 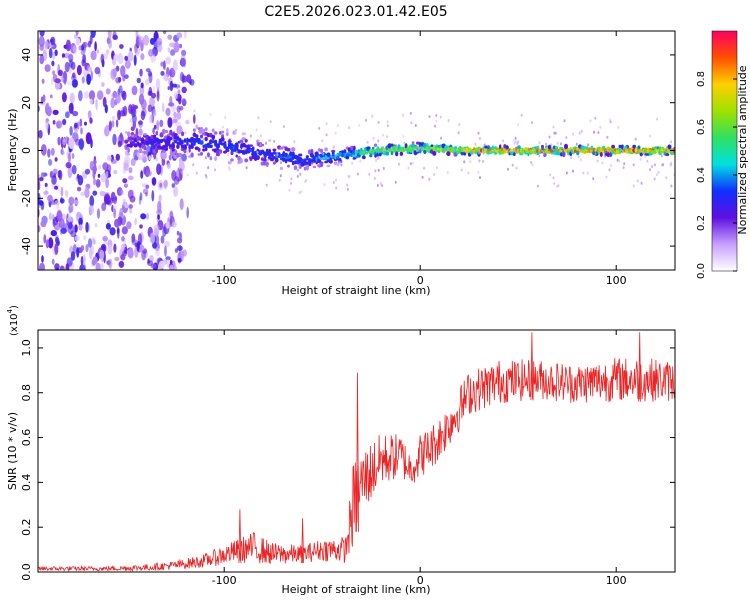 I want to click on snr-spike, so click(x=240, y=536).